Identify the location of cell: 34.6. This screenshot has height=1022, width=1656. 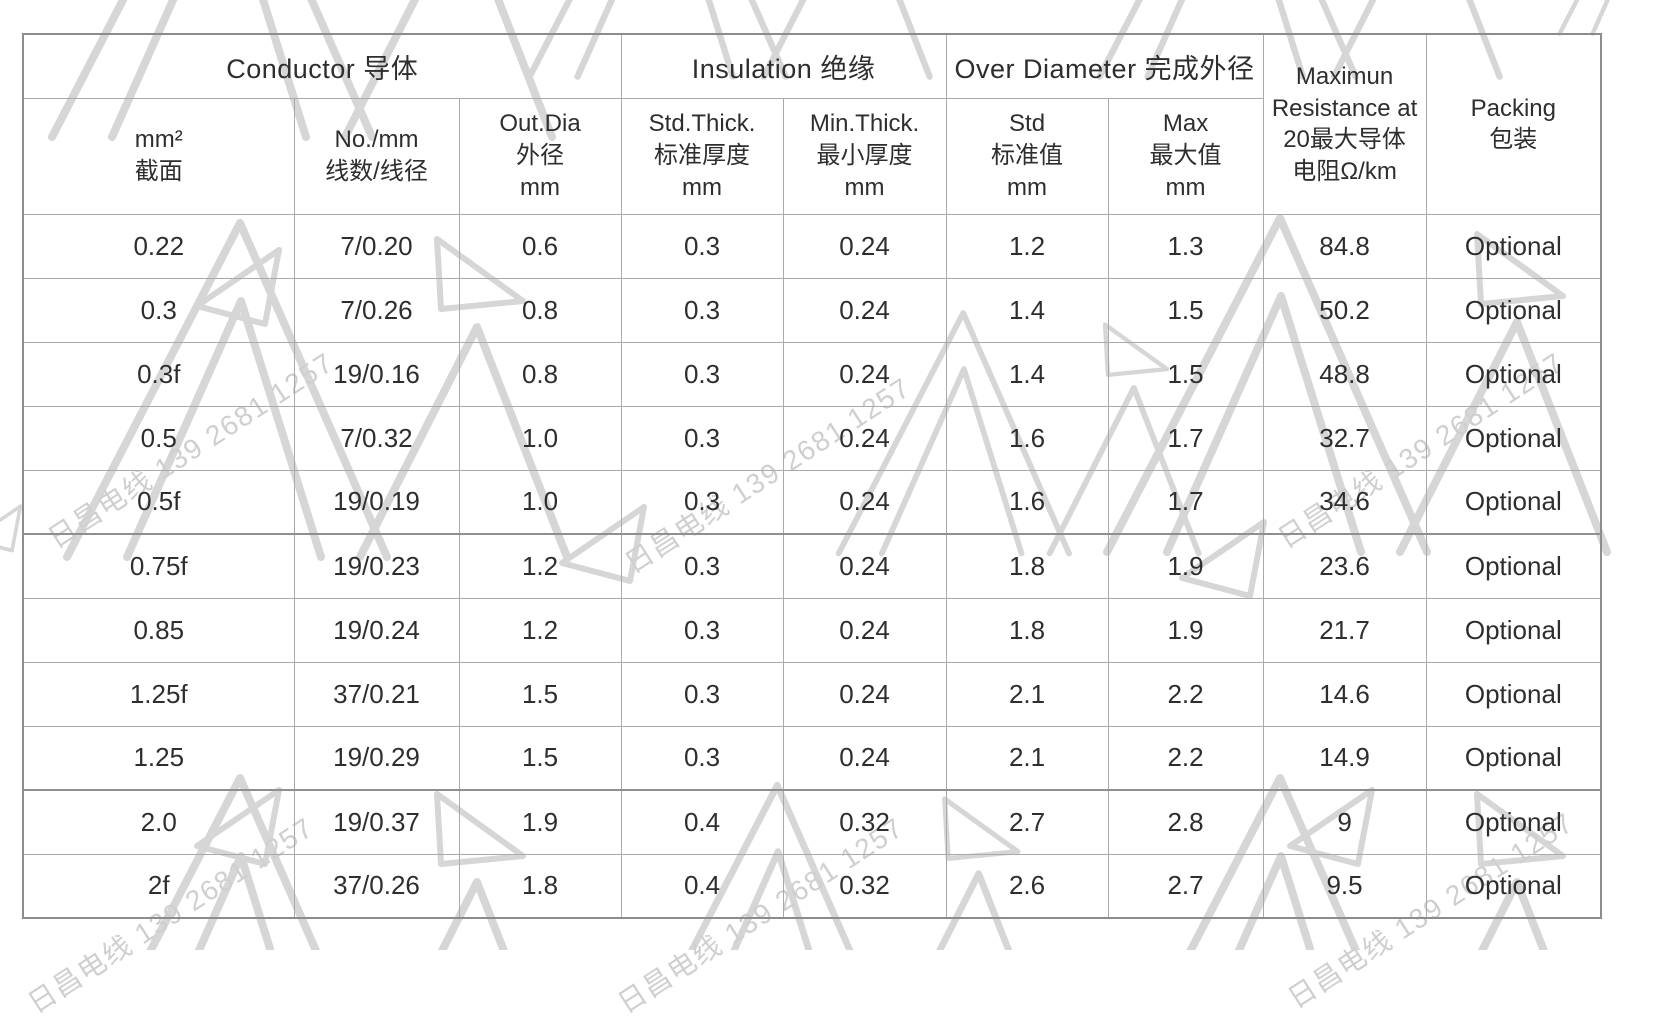
(1344, 502).